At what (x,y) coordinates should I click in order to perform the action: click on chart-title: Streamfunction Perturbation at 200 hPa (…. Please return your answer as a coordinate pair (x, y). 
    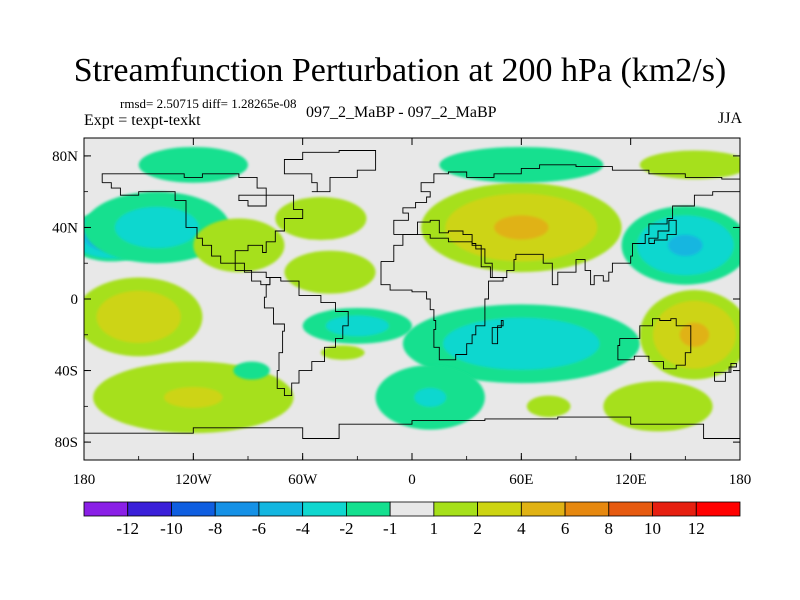
    Looking at the image, I should click on (400, 70).